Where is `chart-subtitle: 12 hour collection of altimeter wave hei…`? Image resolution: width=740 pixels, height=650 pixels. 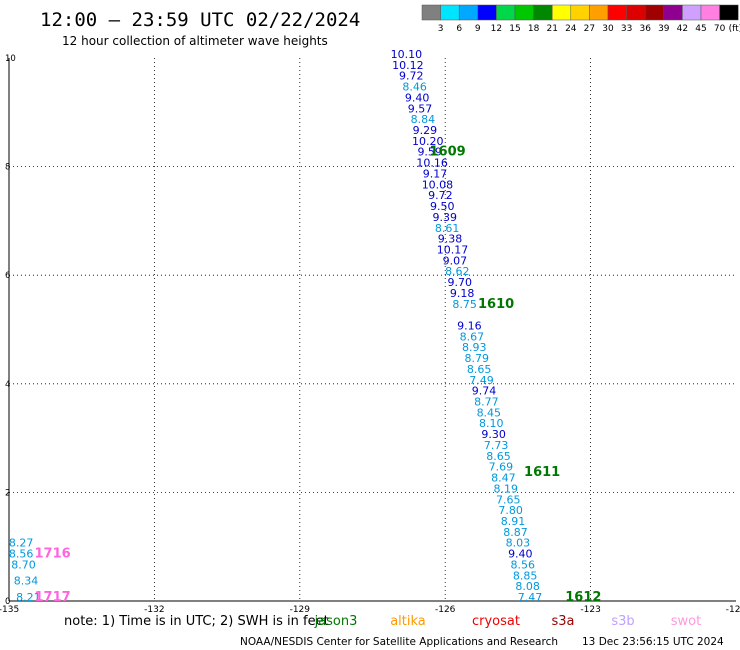 chart-subtitle: 12 hour collection of altimeter wave hei… is located at coordinates (195, 41).